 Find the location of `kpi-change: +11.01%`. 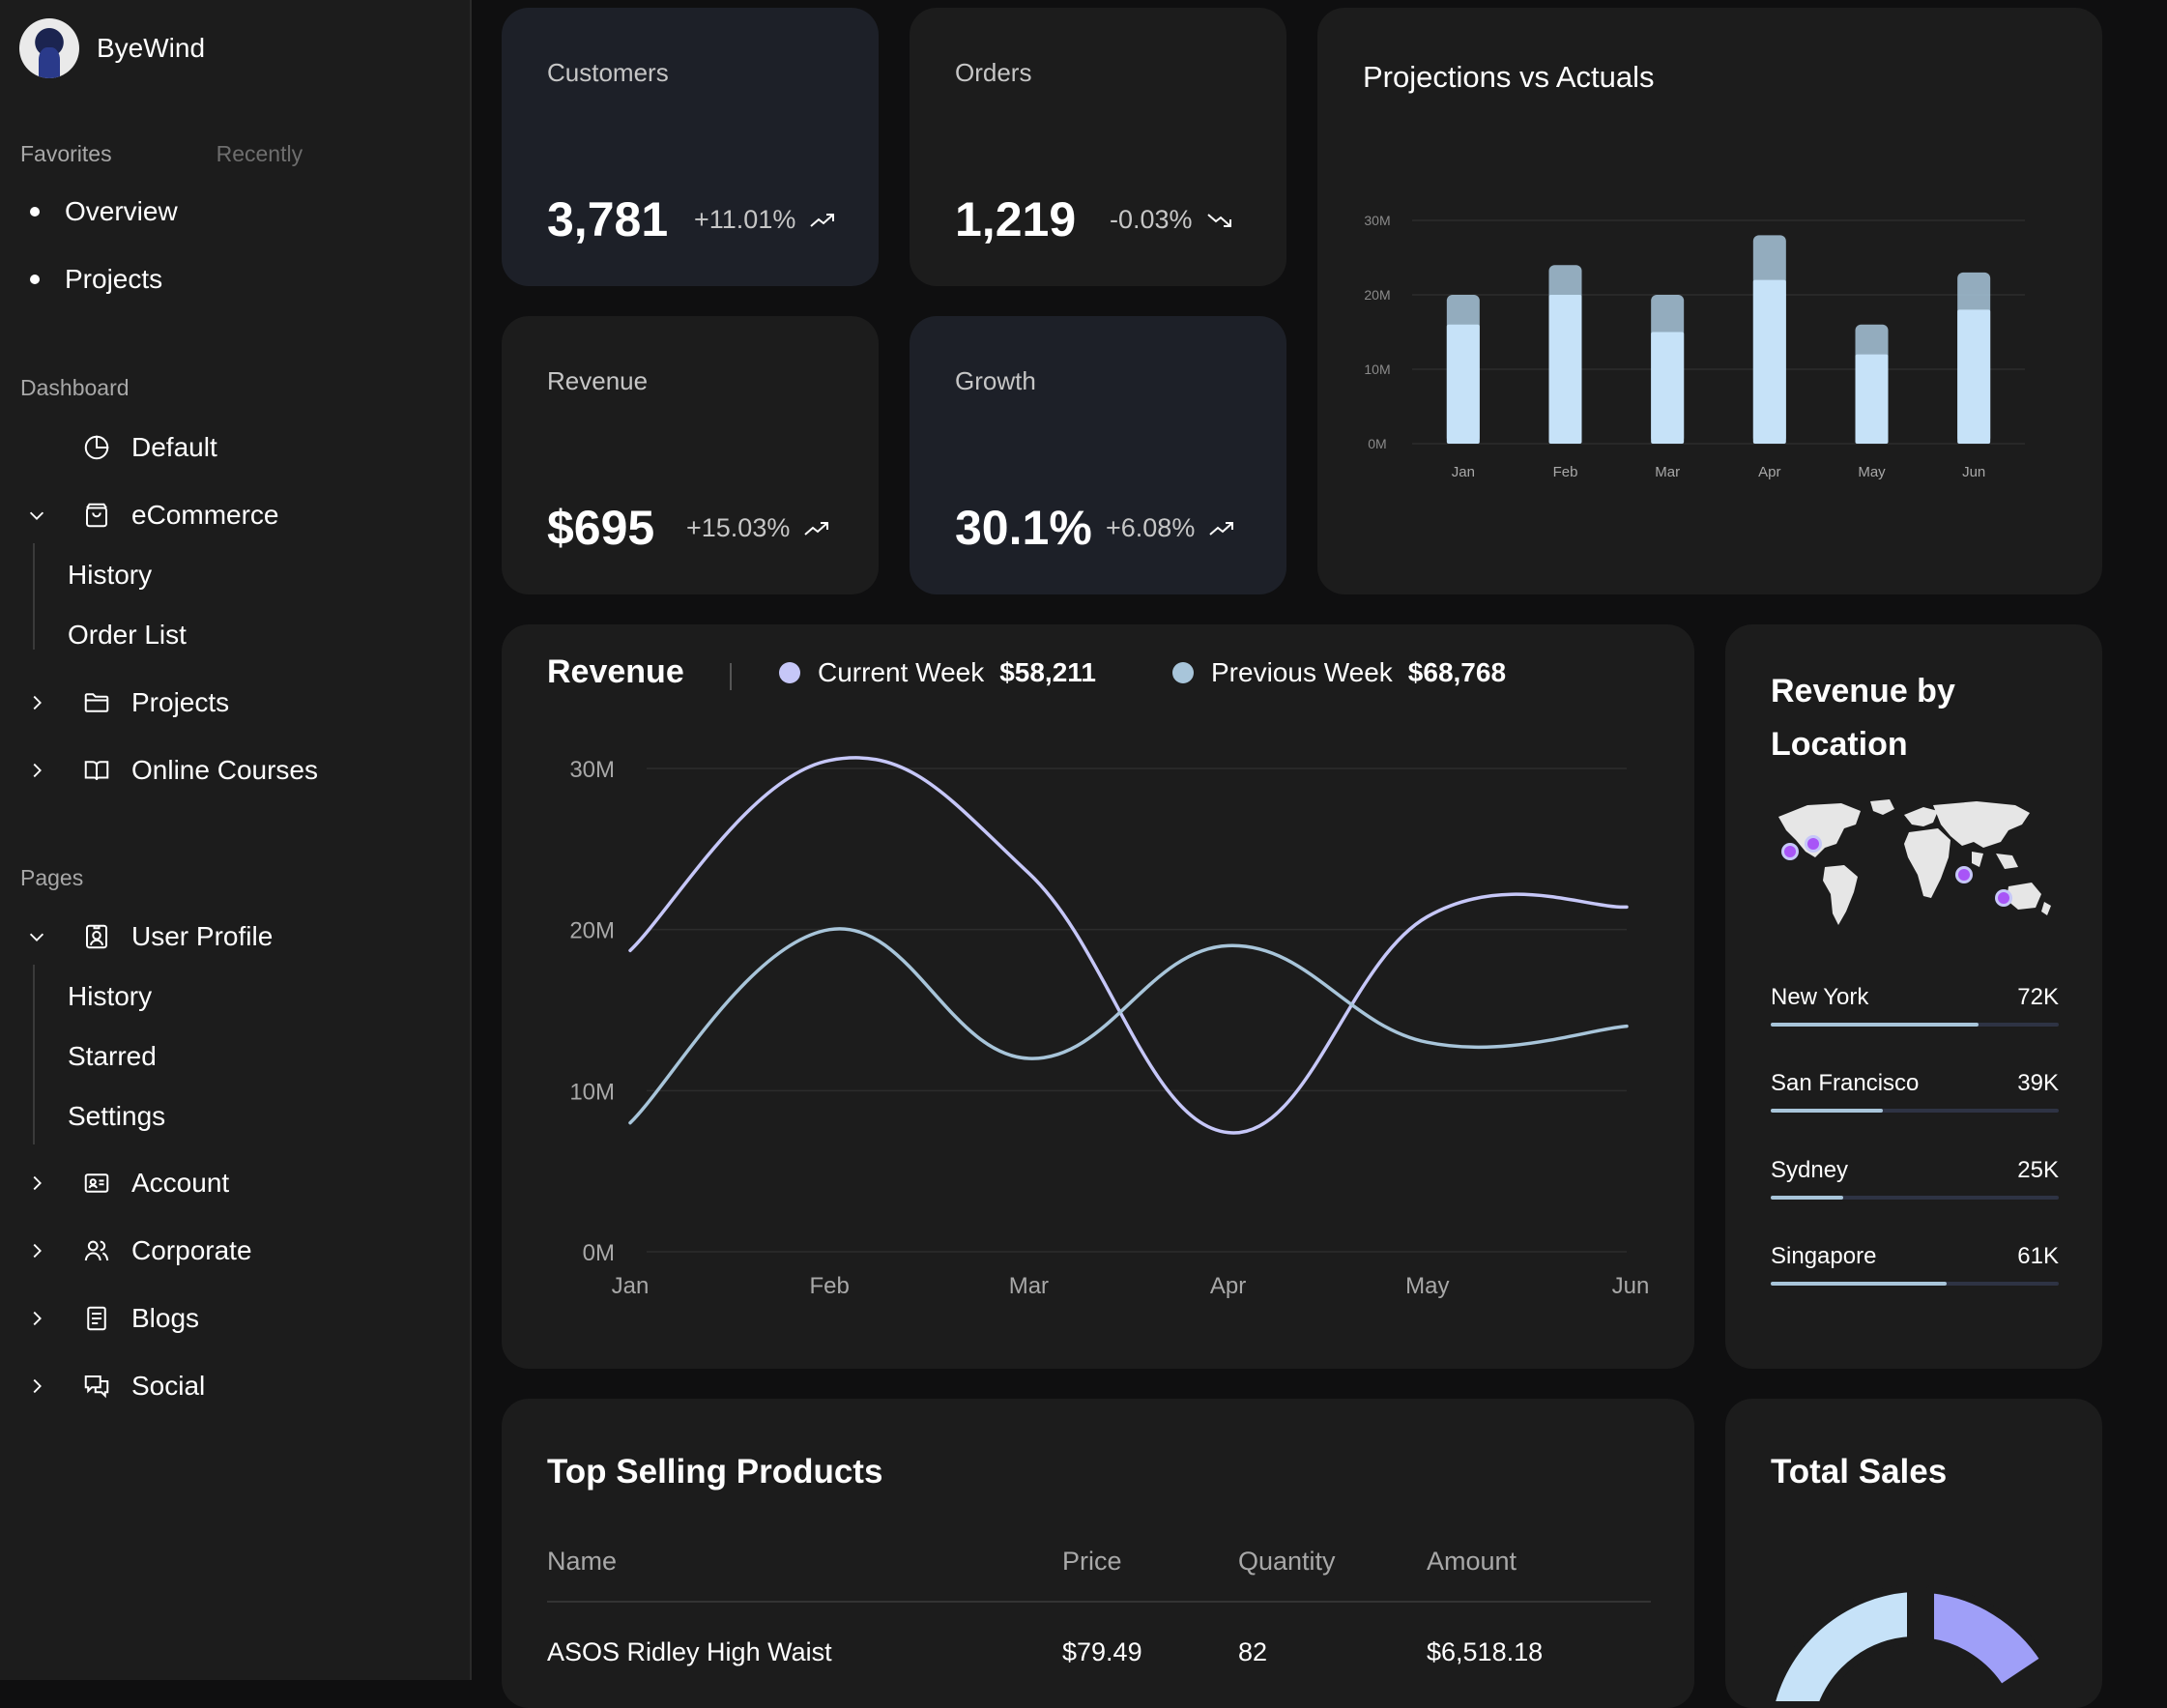

kpi-change: +11.01% is located at coordinates (765, 220).